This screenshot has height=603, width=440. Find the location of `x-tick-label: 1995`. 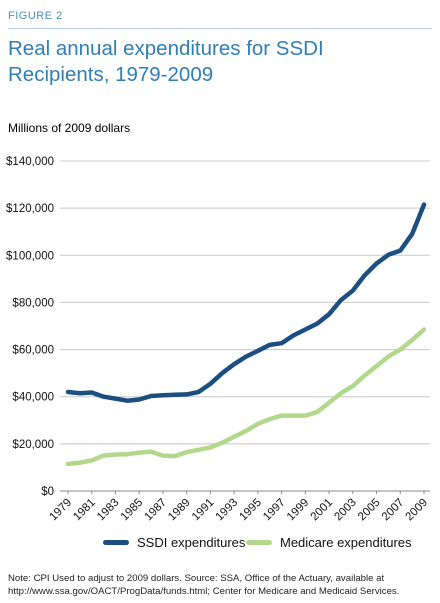

x-tick-label: 1995 is located at coordinates (250, 510).